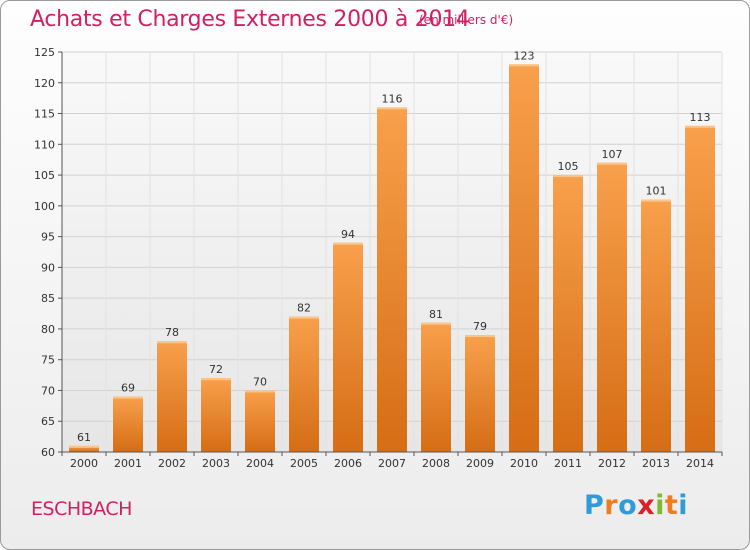  What do you see at coordinates (348, 234) in the screenshot?
I see `data-label: 94` at bounding box center [348, 234].